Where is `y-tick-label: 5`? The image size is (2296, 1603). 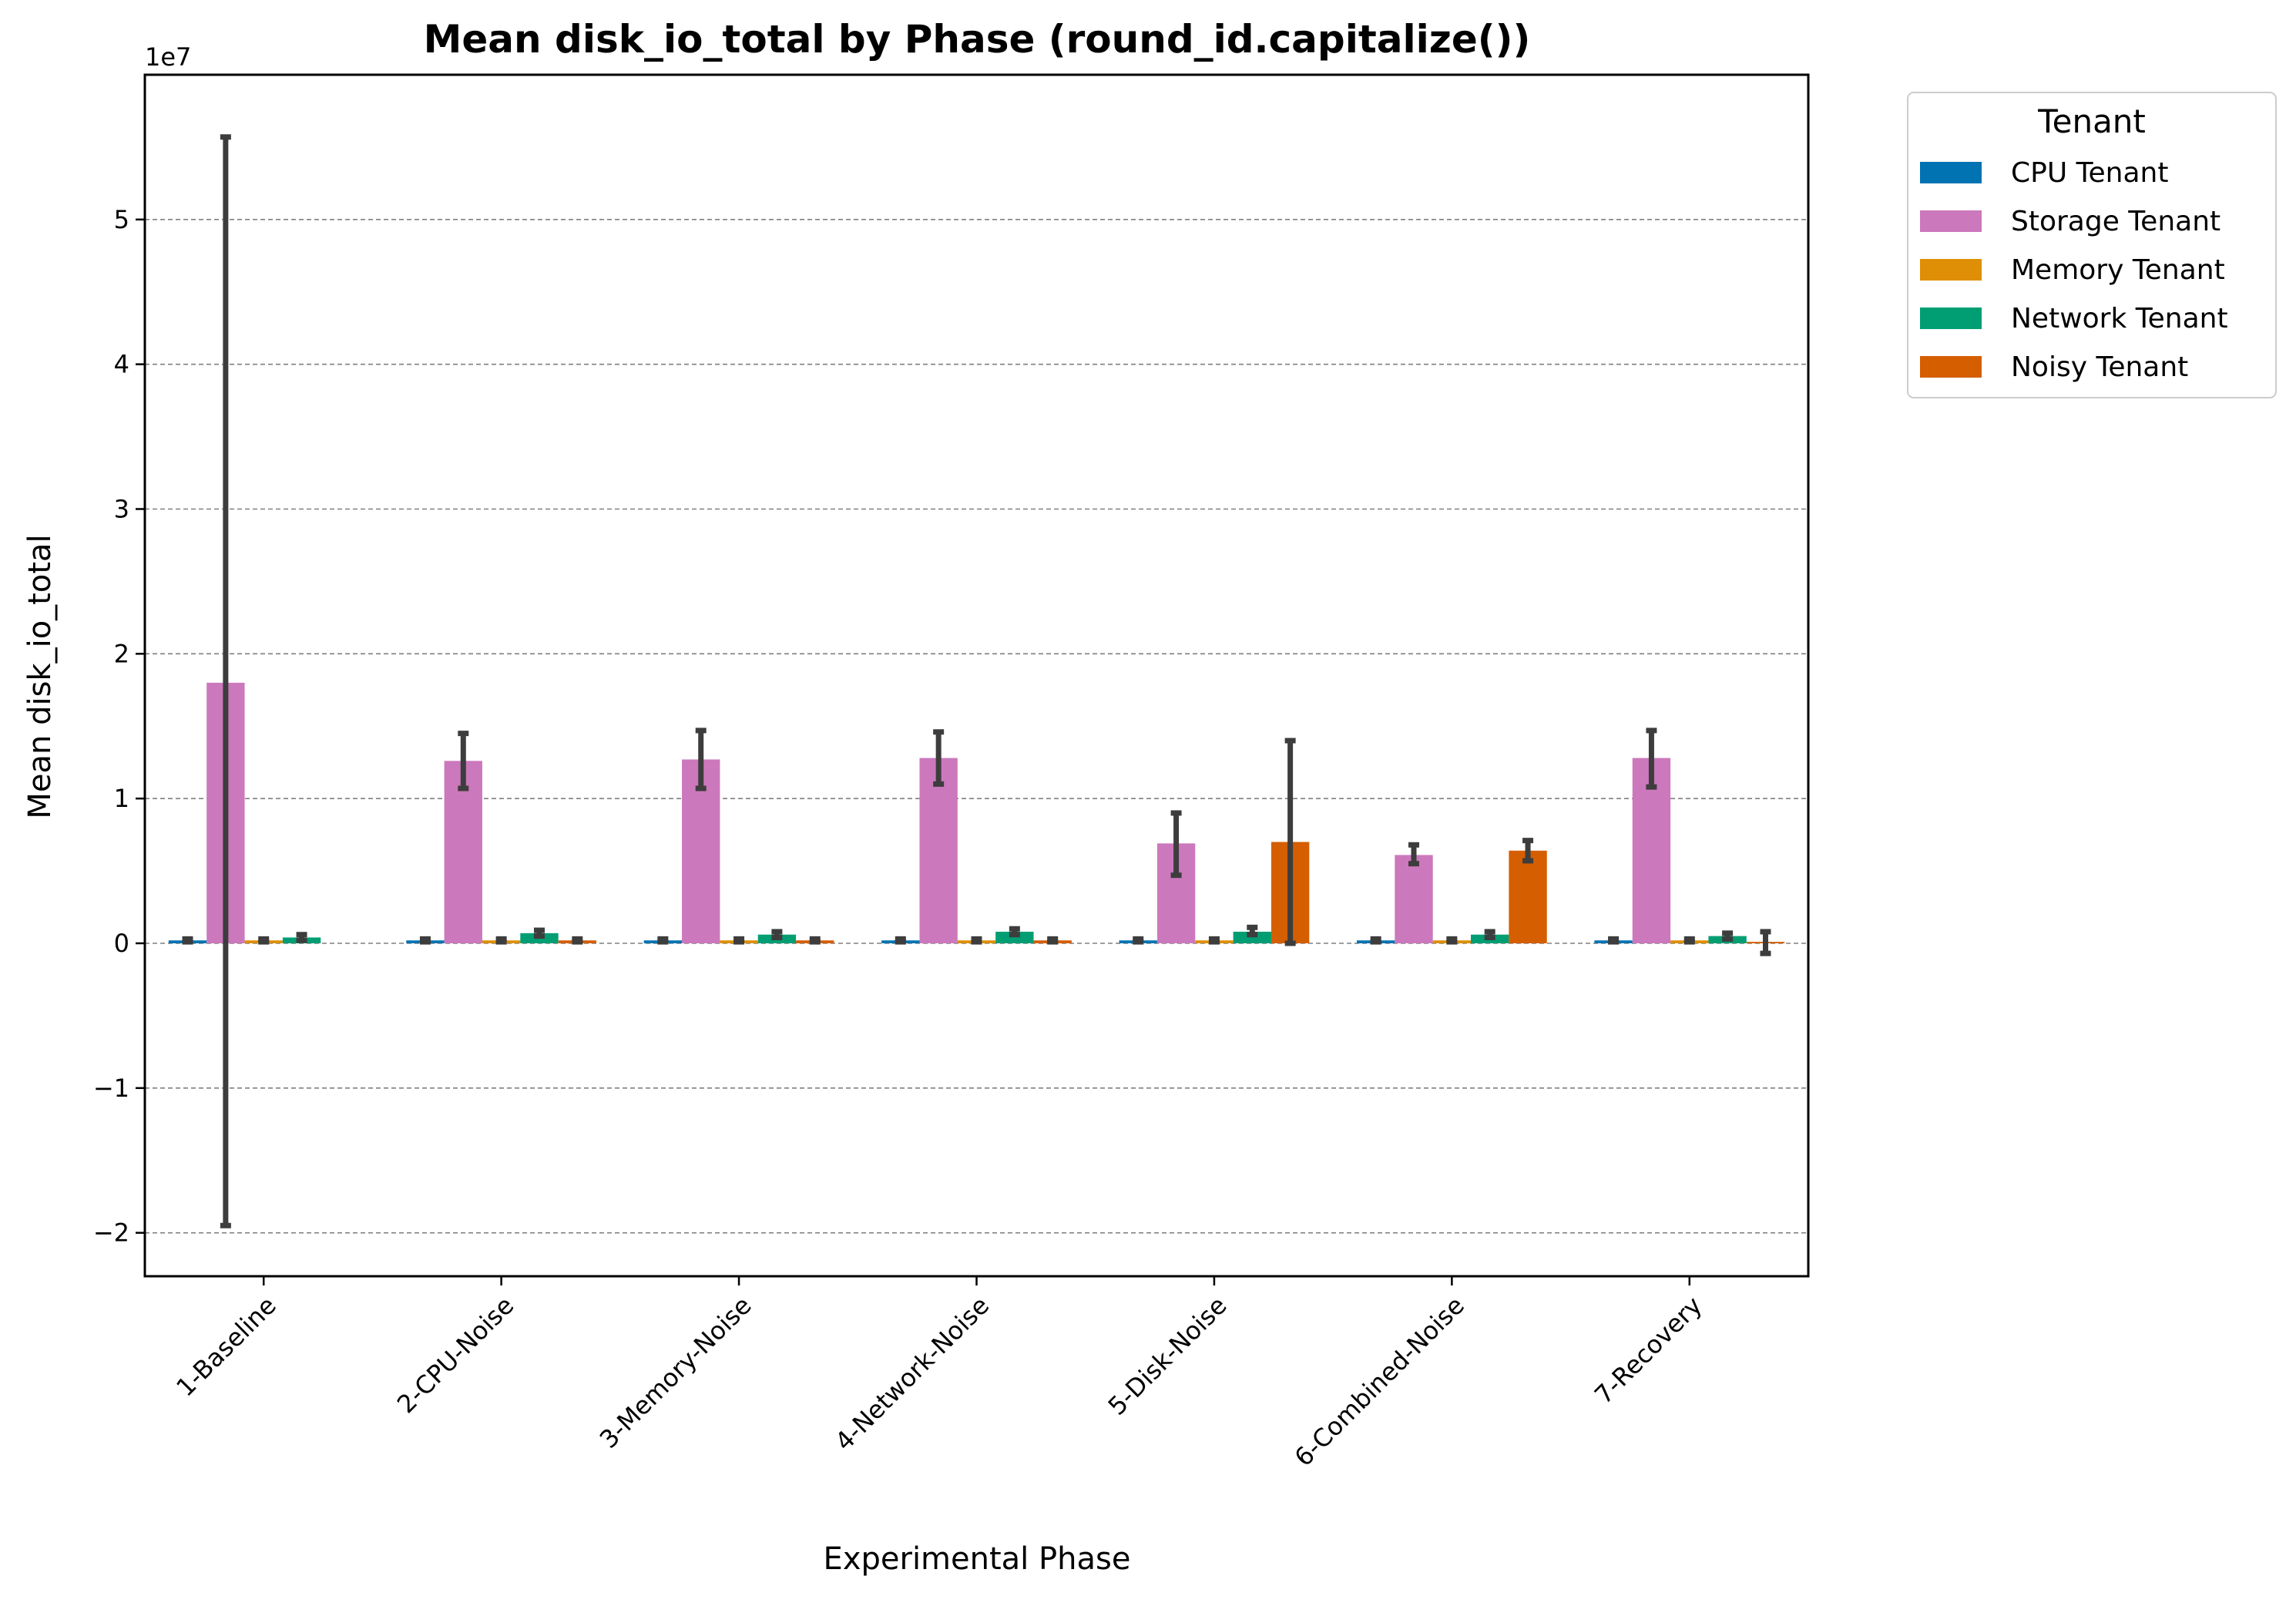
y-tick-label: 5 is located at coordinates (122, 219).